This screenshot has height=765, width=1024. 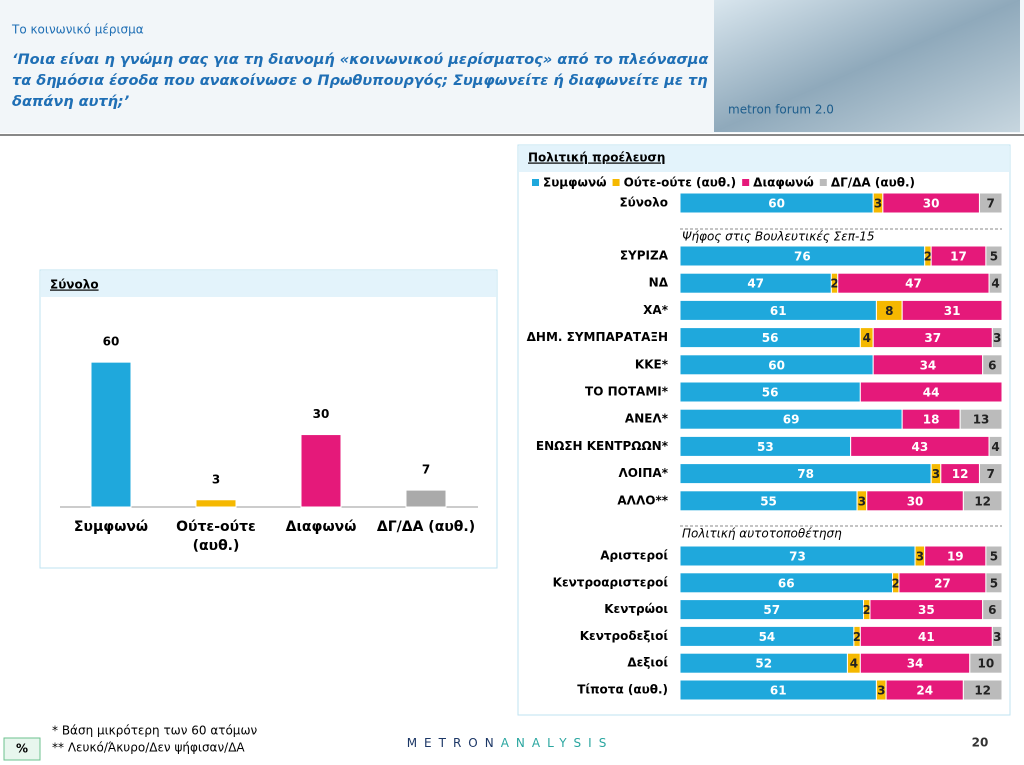 I want to click on value-label: 41, so click(x=926, y=637).